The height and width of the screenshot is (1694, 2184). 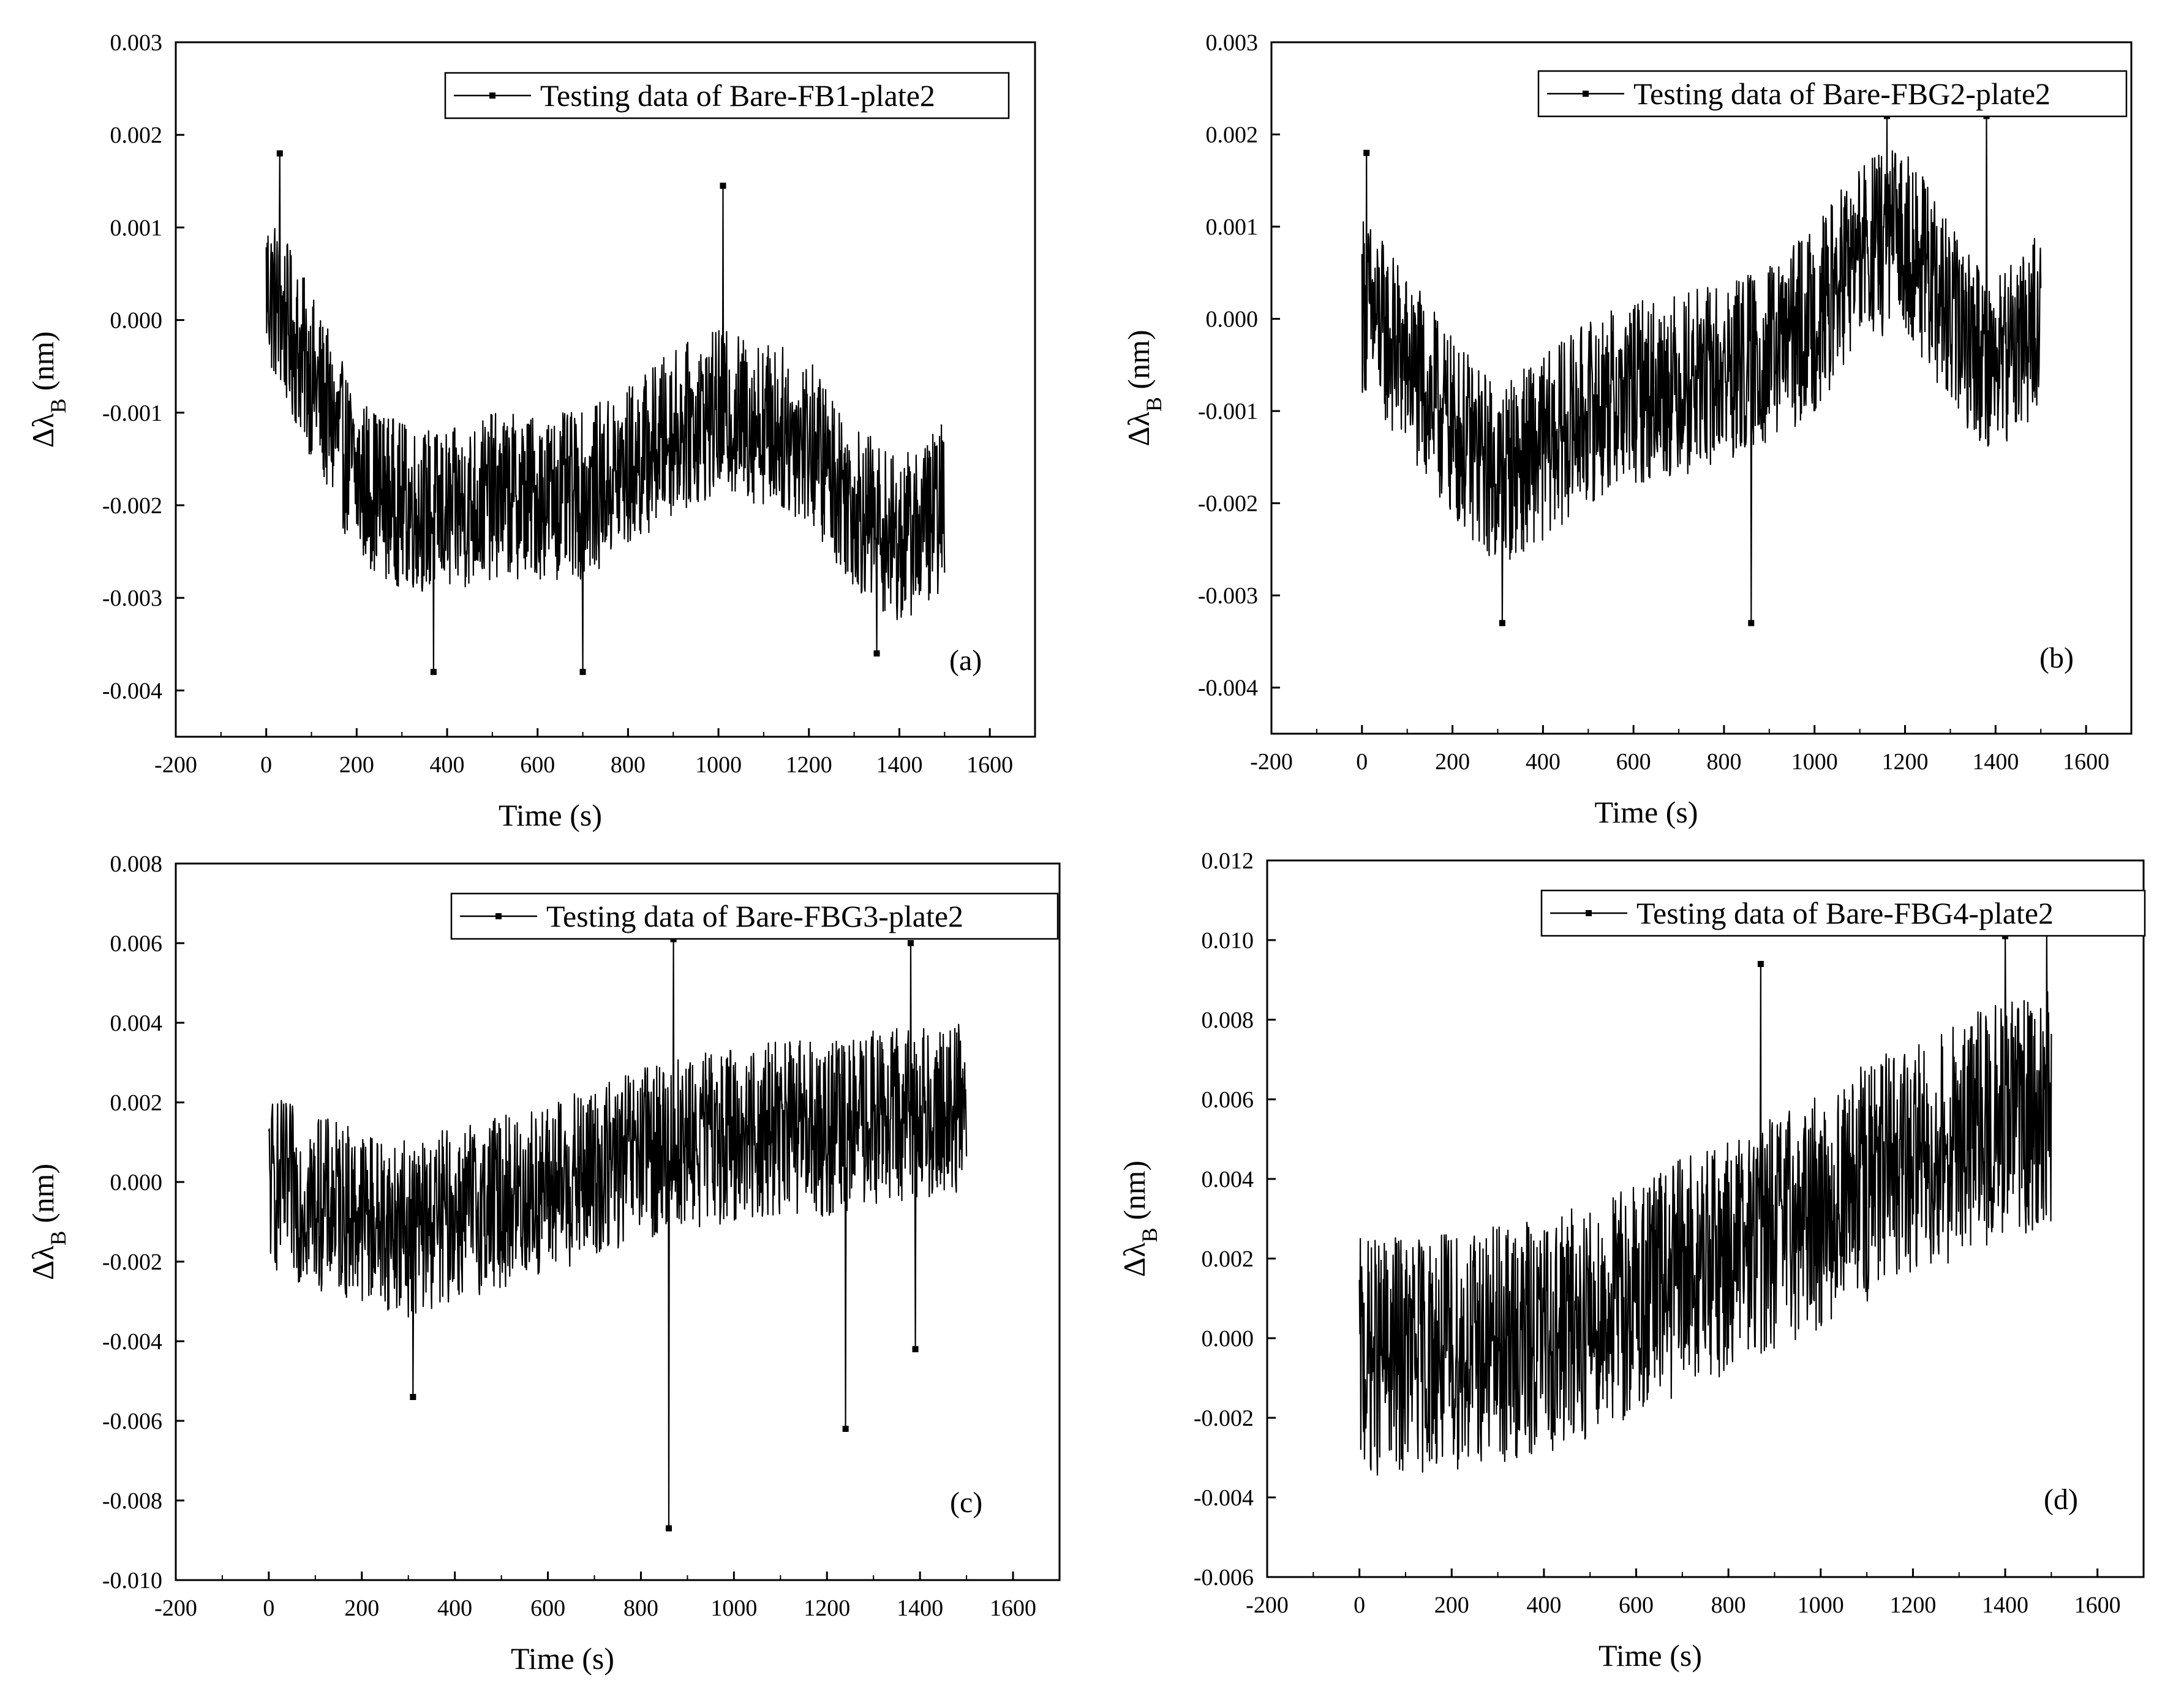 I want to click on y-tick-label: 0.006, so click(x=136, y=944).